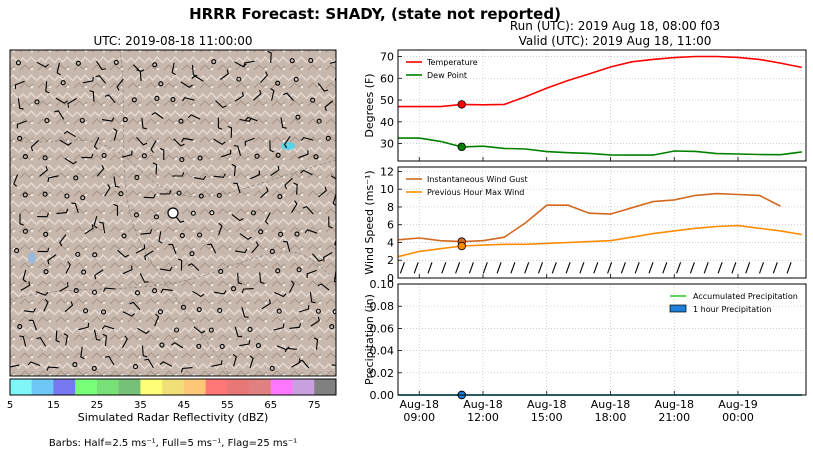  What do you see at coordinates (615, 26) in the screenshot?
I see `run-line: Run (UTC): 2019 Aug 18, 08:00 f03` at bounding box center [615, 26].